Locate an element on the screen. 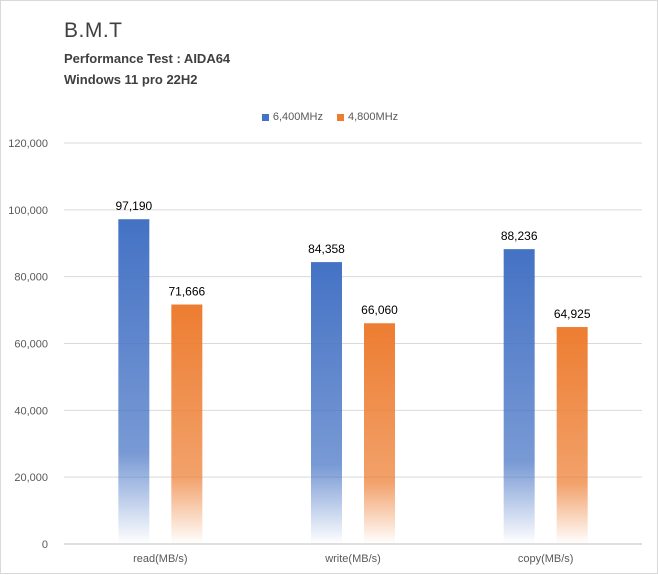  y-tick-label: 60,000 is located at coordinates (31, 345).